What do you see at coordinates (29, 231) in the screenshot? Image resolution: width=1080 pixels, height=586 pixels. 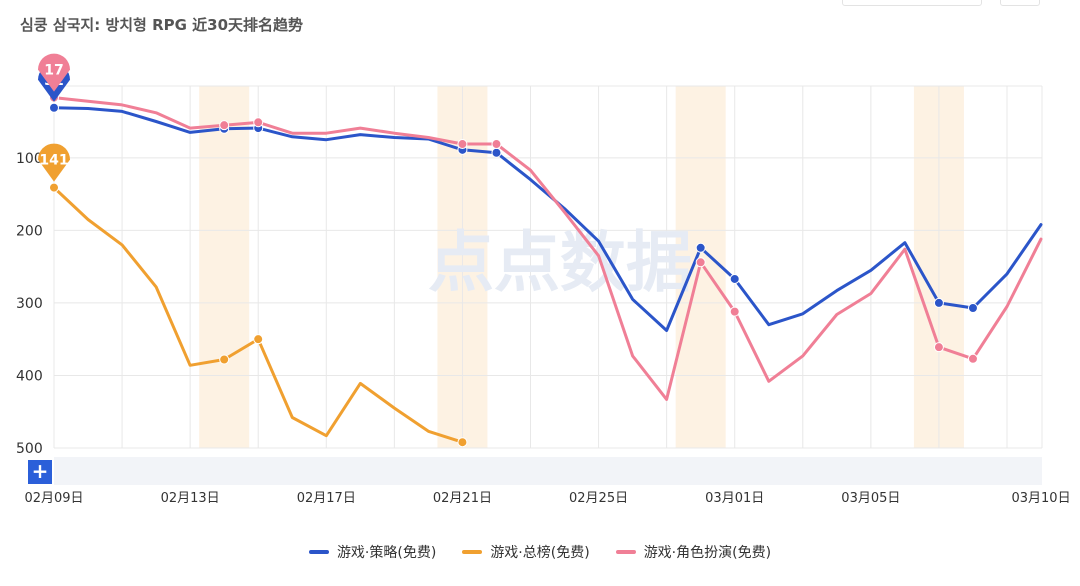 I see `y-tick-label: 200` at bounding box center [29, 231].